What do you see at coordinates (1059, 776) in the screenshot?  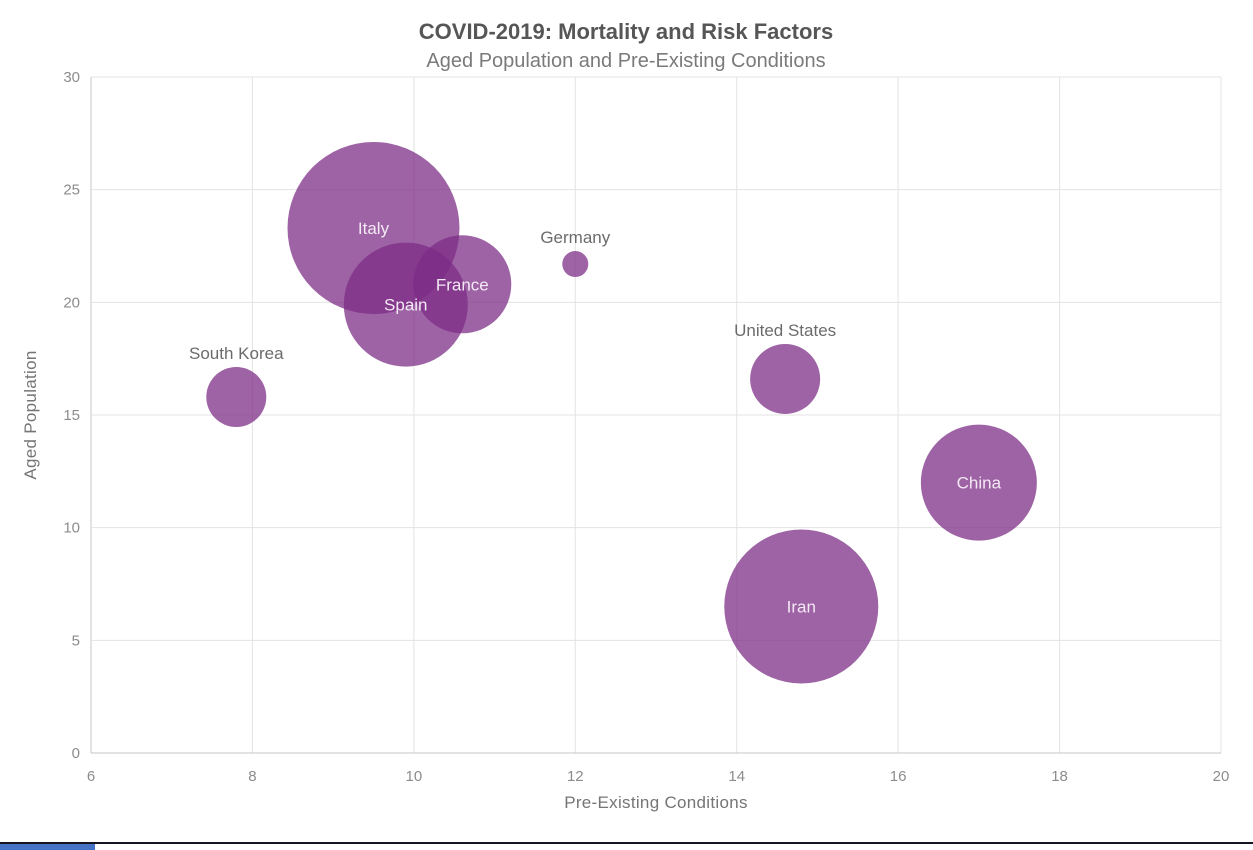 I see `x-tick-label-18: 18` at bounding box center [1059, 776].